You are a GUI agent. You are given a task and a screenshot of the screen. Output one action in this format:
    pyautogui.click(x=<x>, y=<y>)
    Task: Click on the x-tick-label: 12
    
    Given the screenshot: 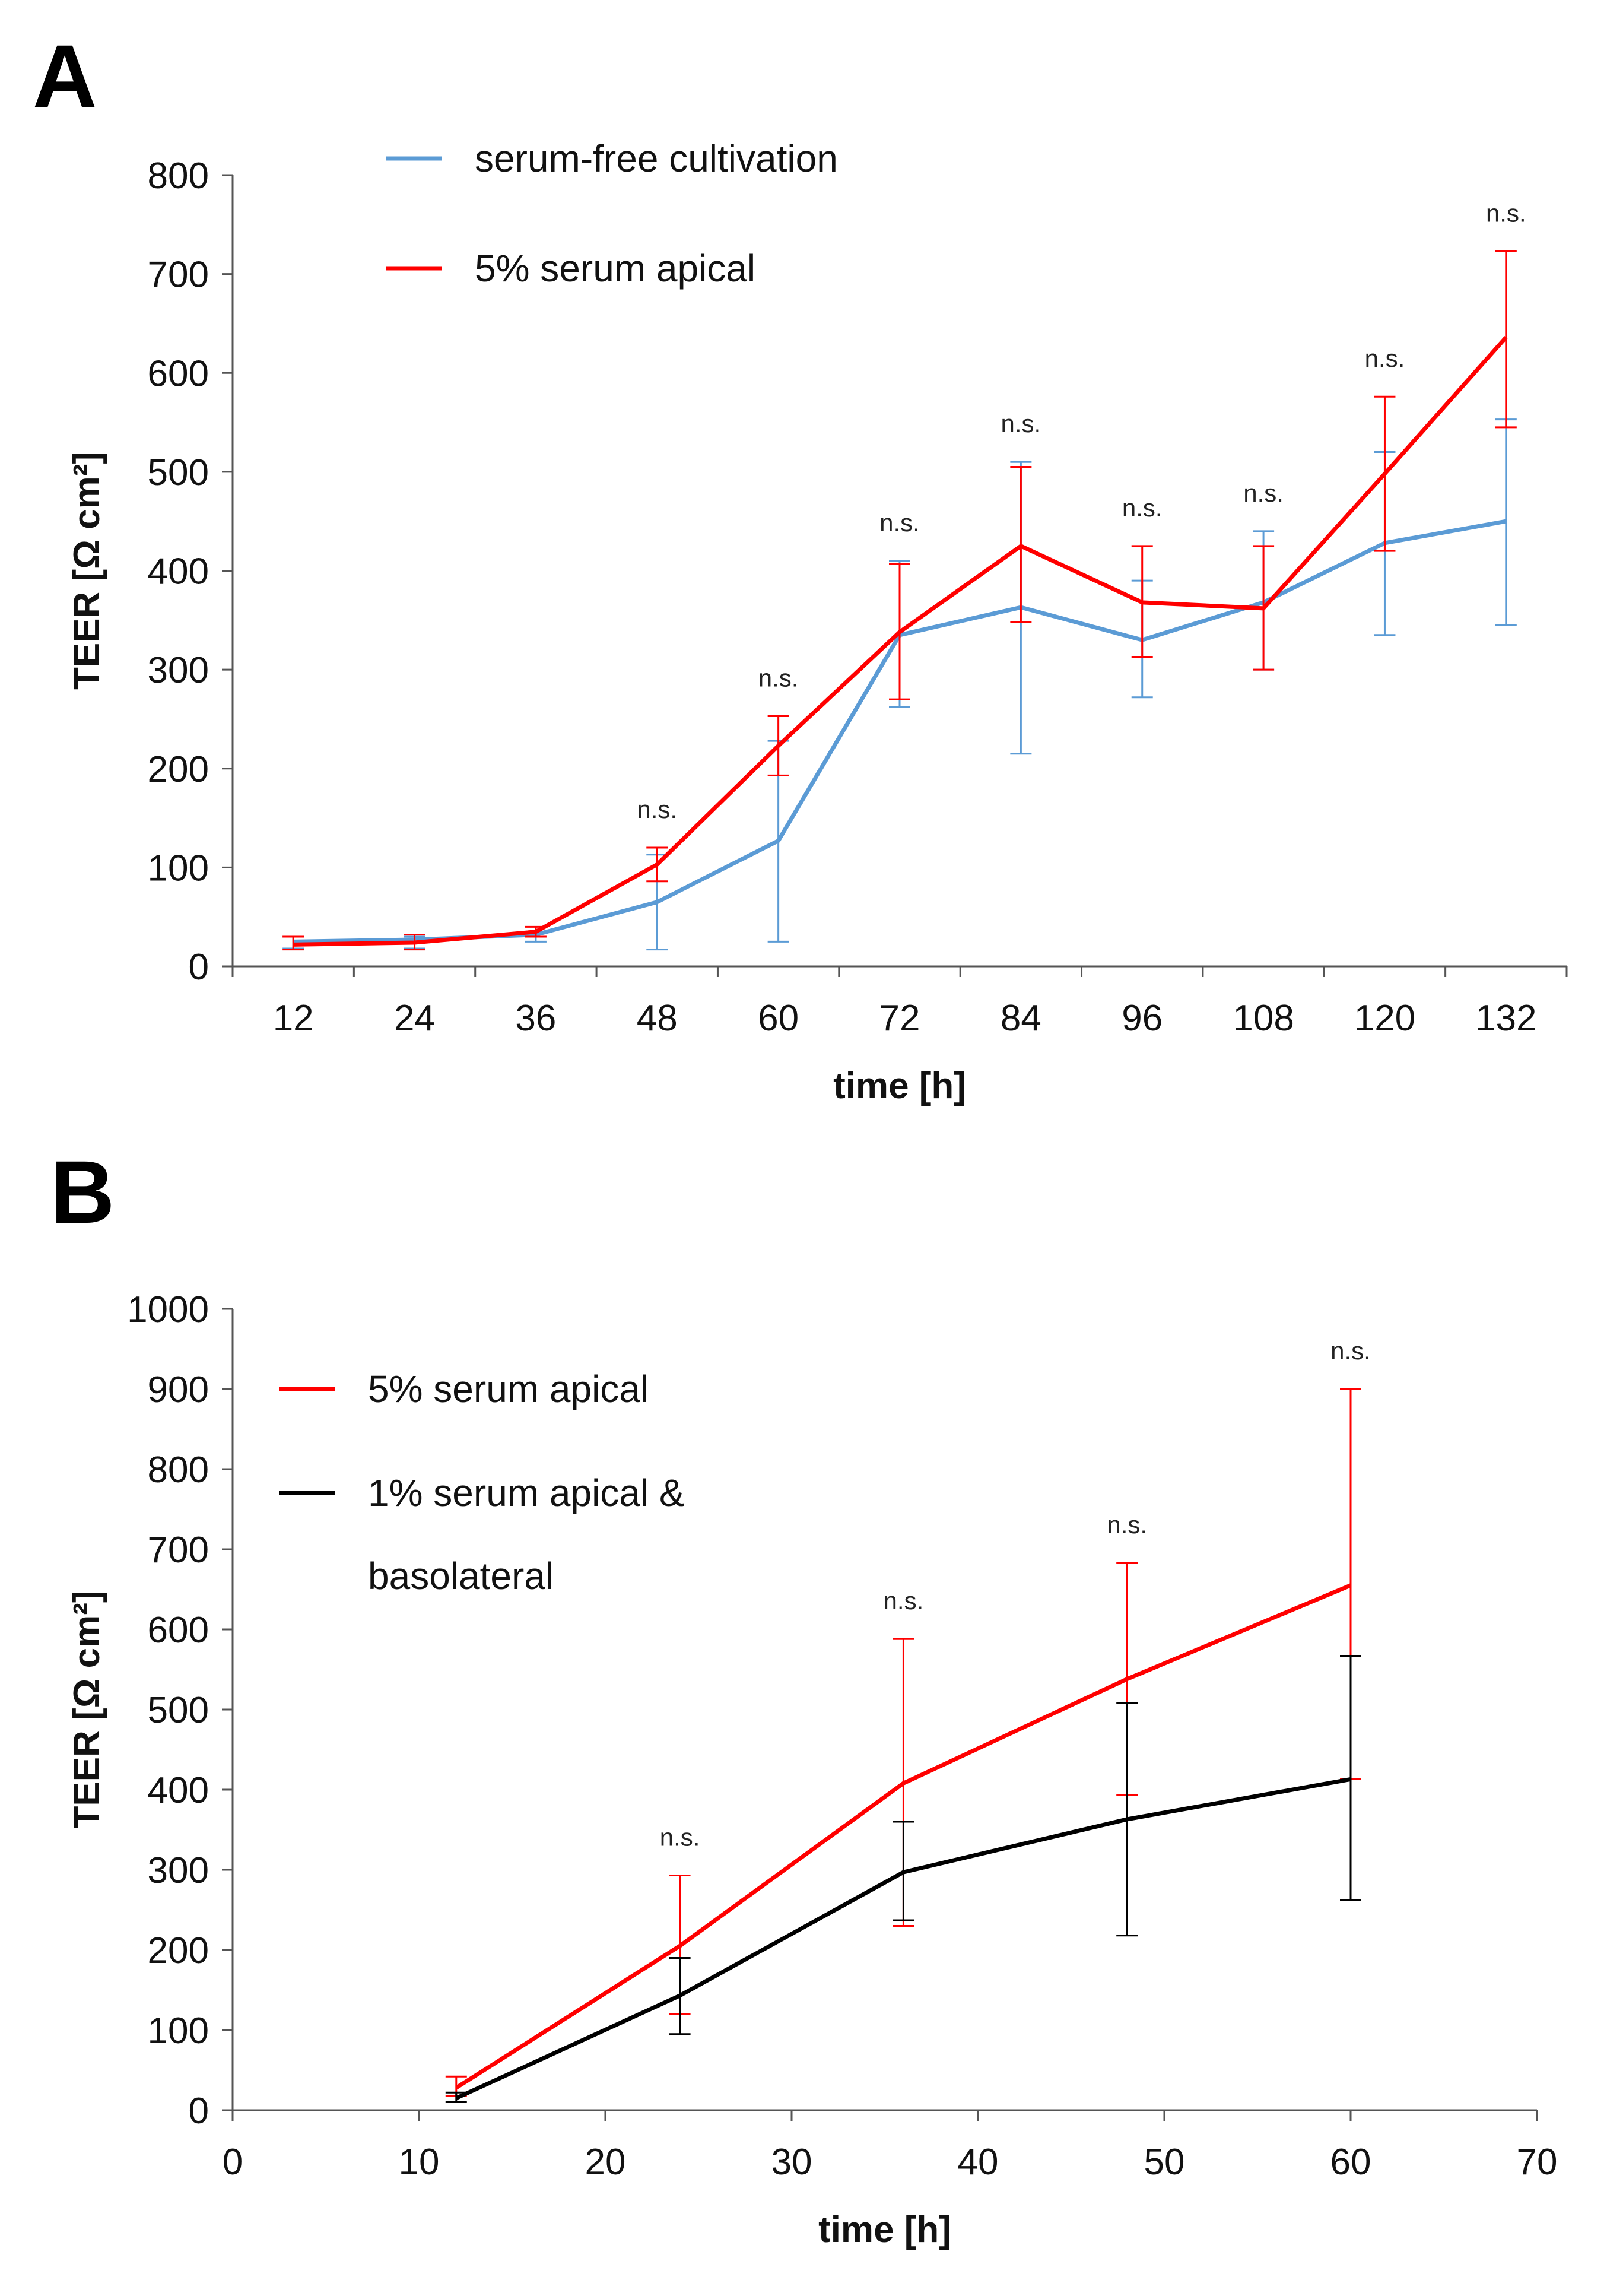 What is the action you would take?
    pyautogui.click(x=293, y=1019)
    